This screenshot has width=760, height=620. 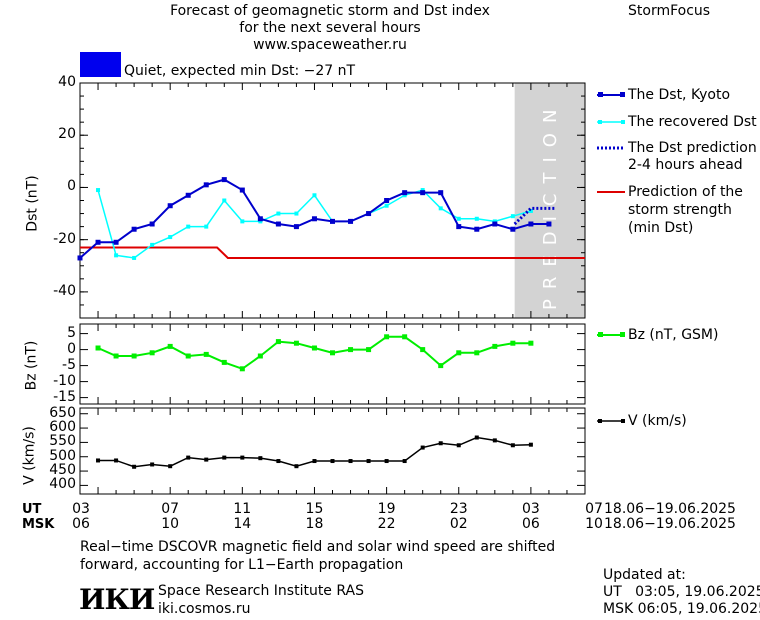 What do you see at coordinates (71, 332) in the screenshot?
I see `ytick-label: 5` at bounding box center [71, 332].